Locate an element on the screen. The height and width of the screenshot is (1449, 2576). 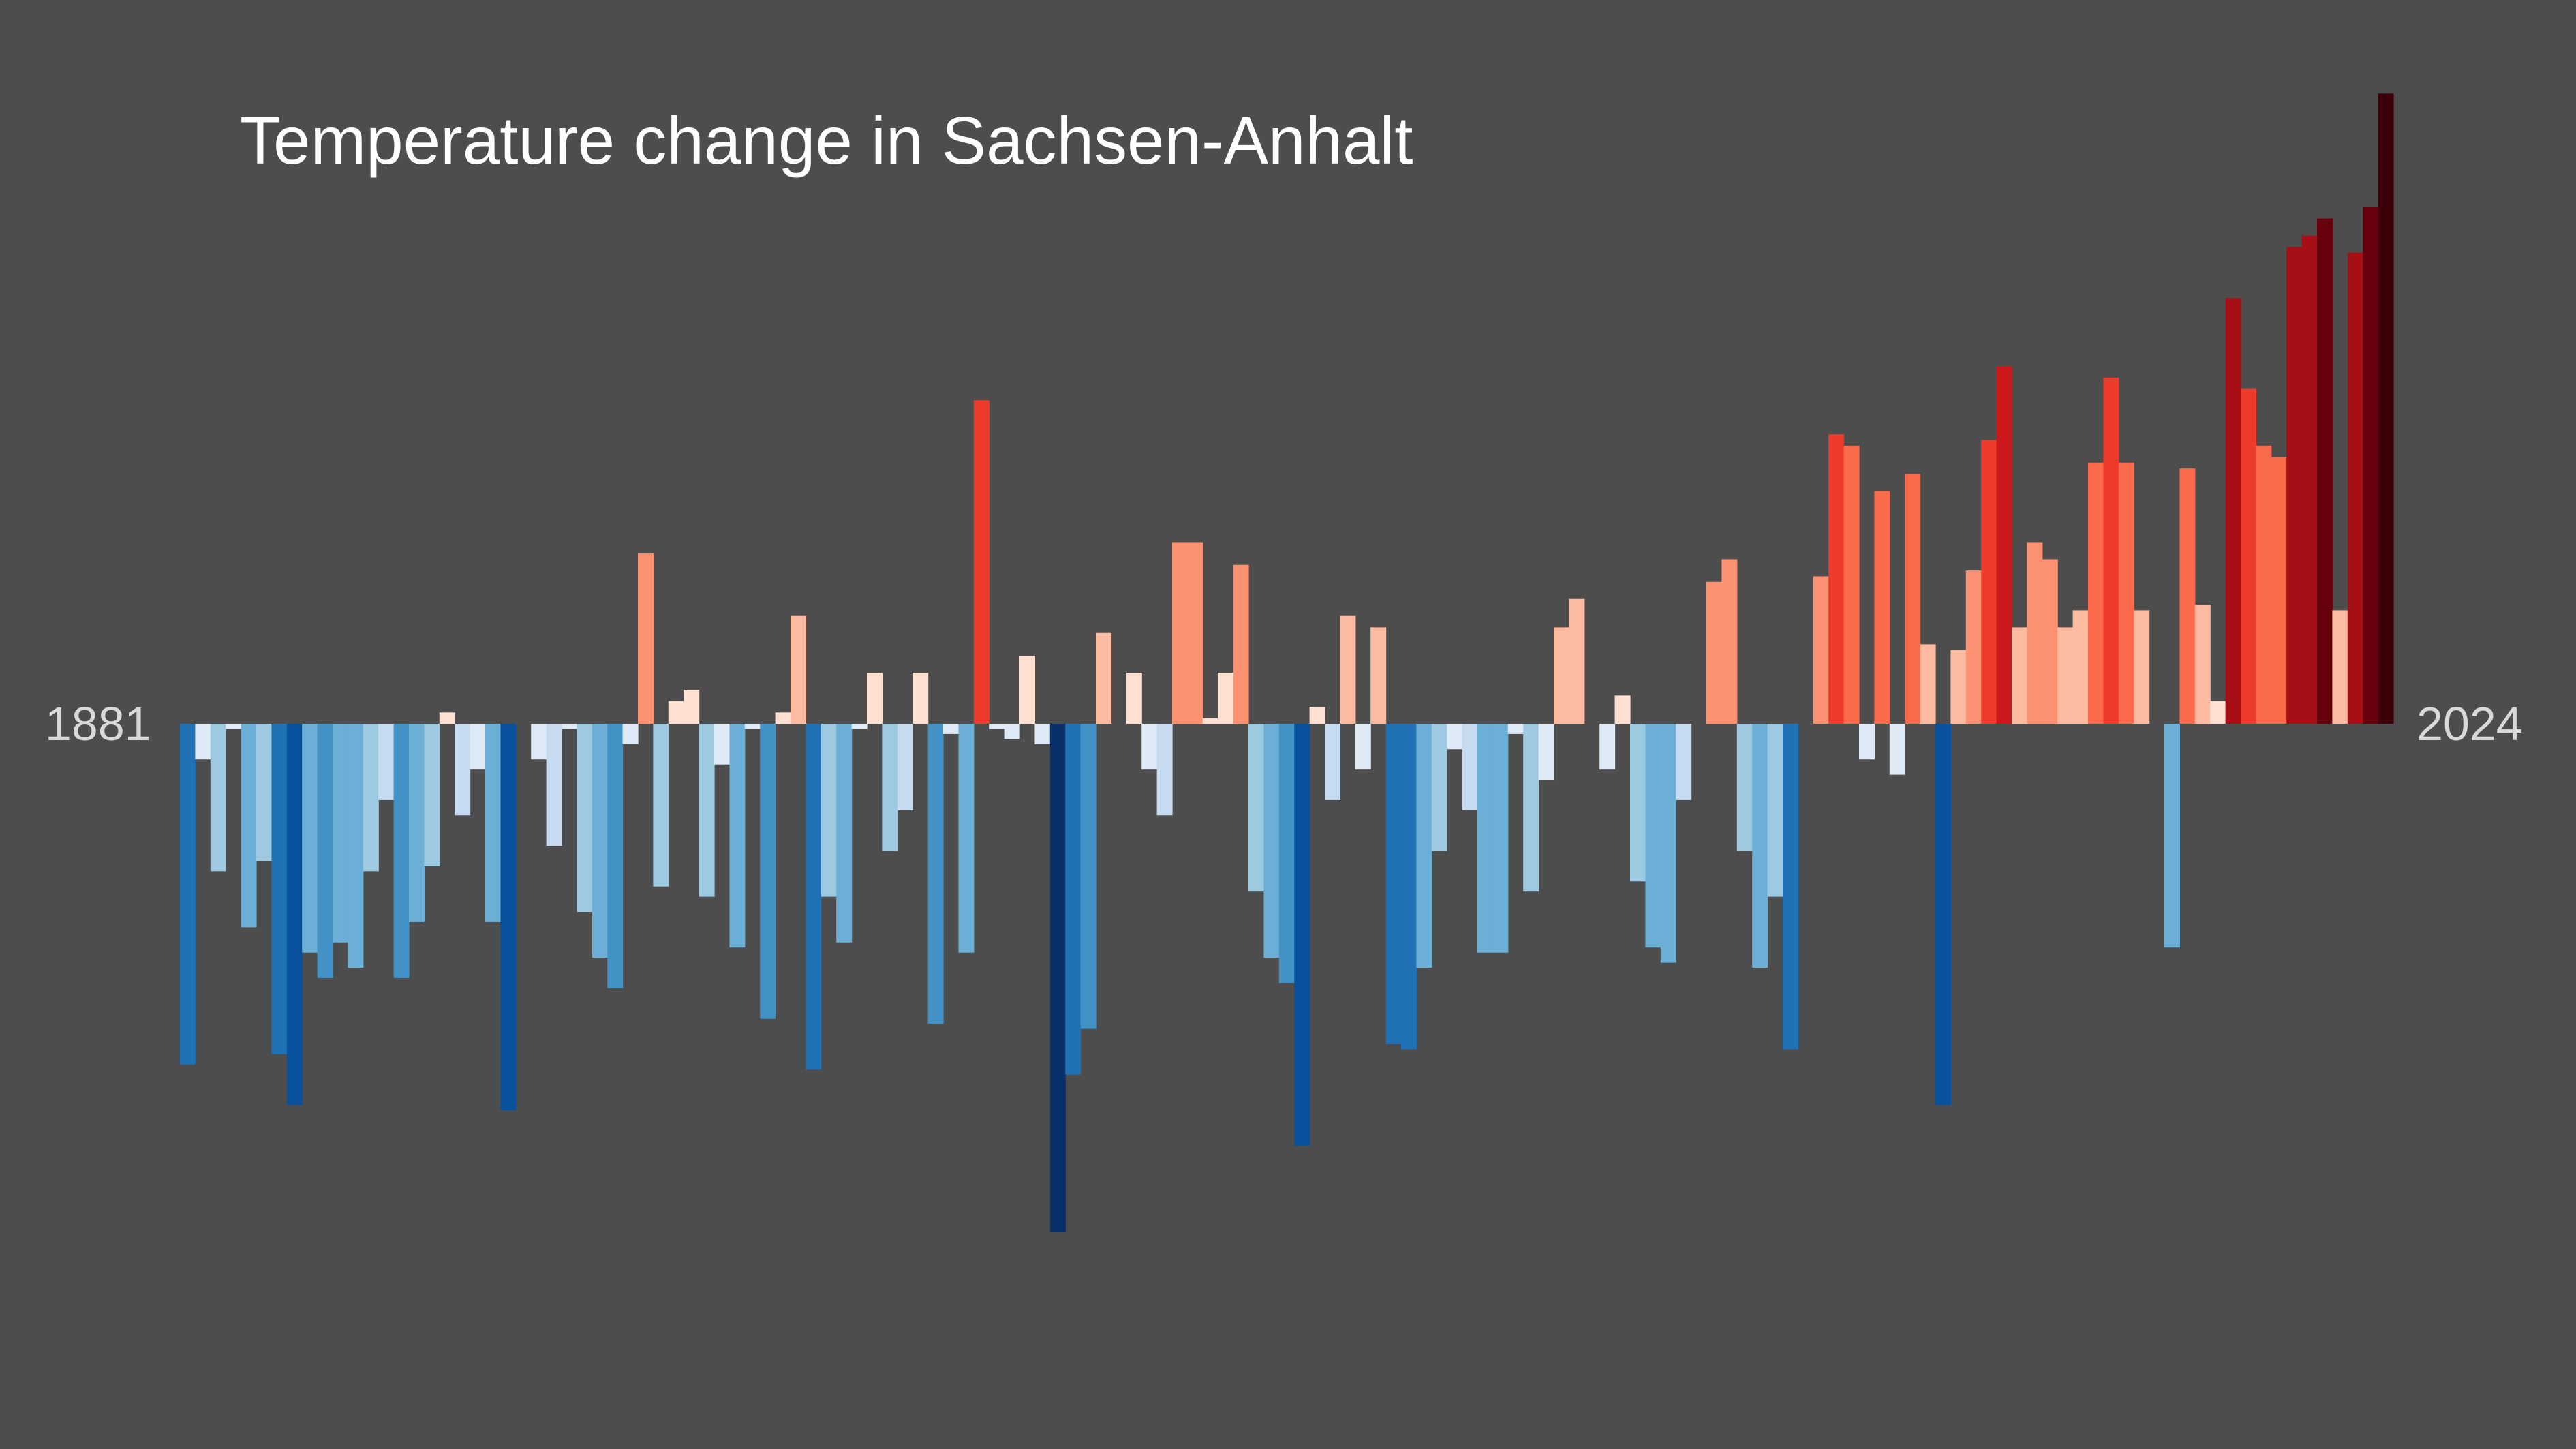
bar-2023 is located at coordinates (2355, 488).